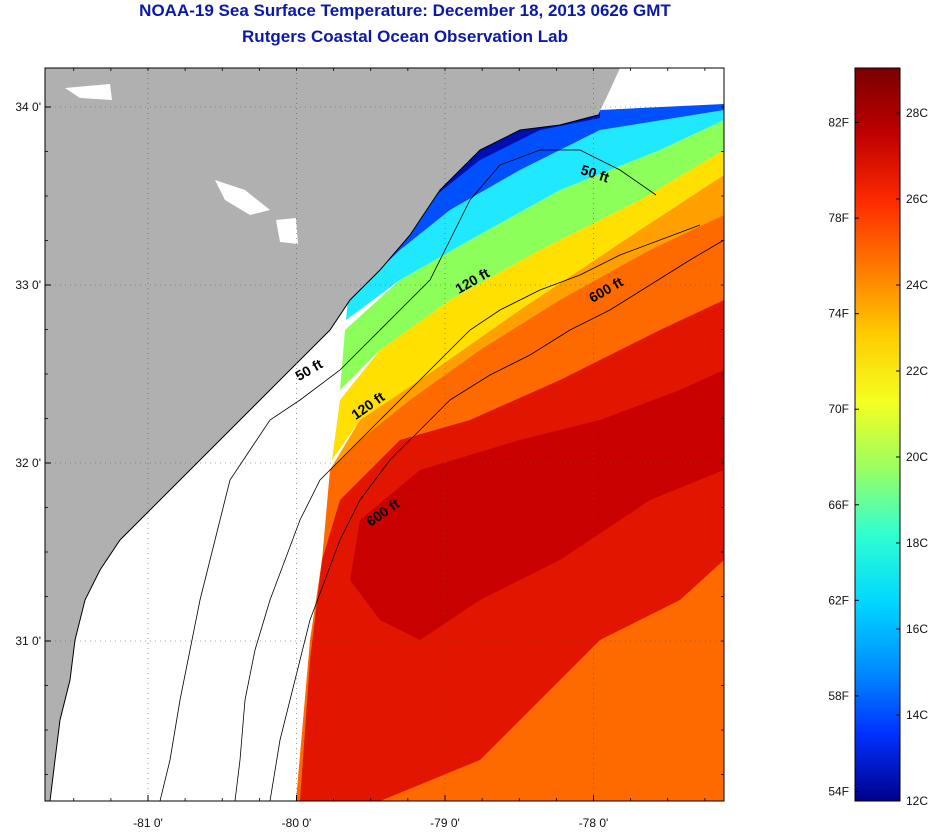  What do you see at coordinates (297, 823) in the screenshot?
I see `lon-tick-label: -80 0'` at bounding box center [297, 823].